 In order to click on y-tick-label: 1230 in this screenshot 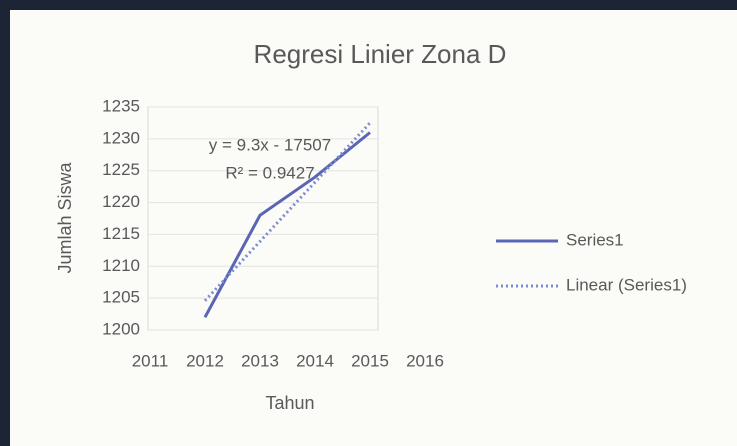, I will do `click(121, 137)`.